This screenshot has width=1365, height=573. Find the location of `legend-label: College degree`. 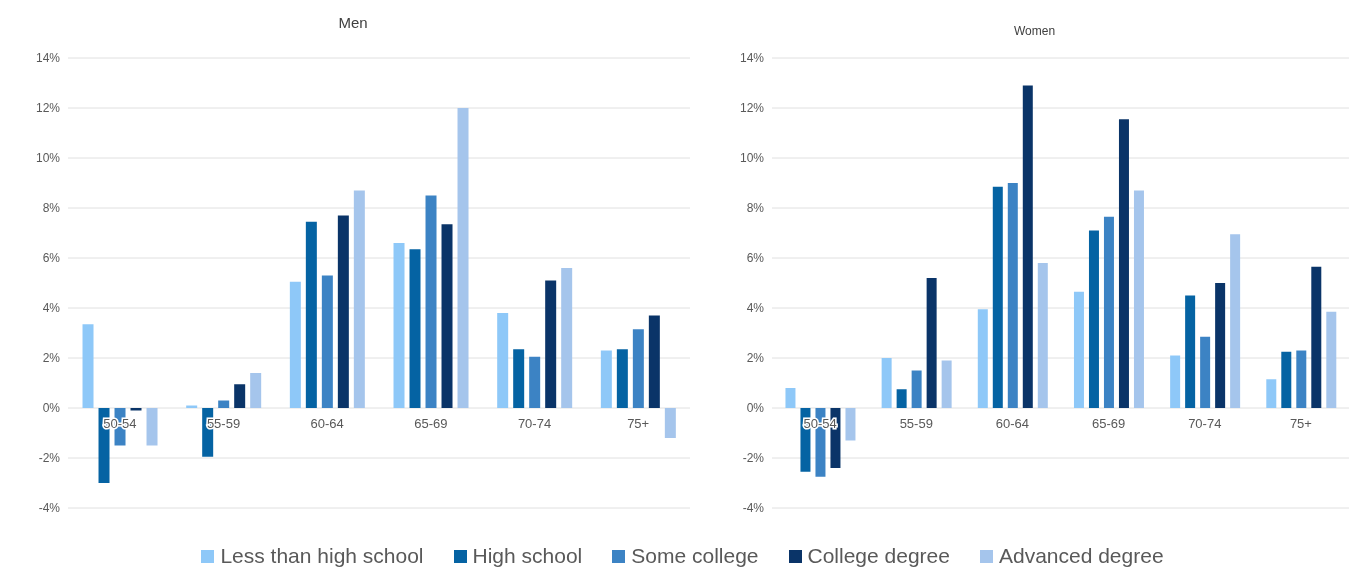

legend-label: College degree is located at coordinates (878, 556).